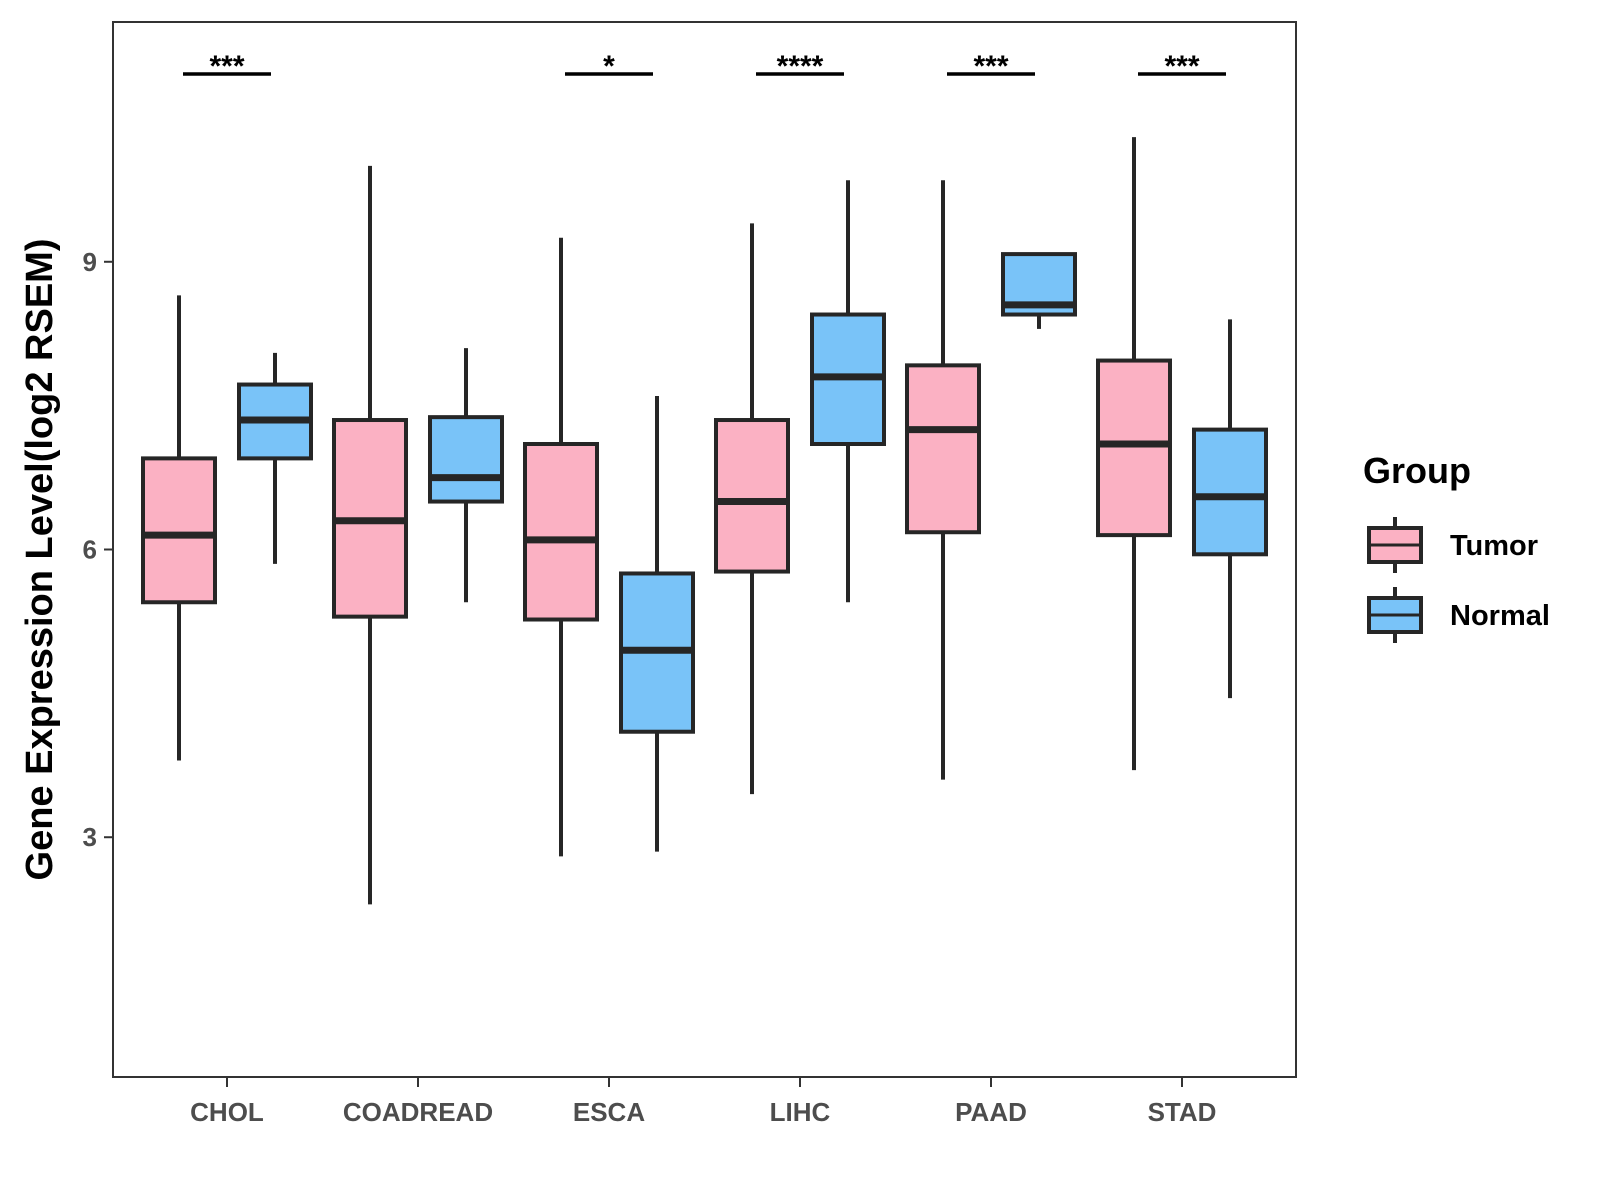 Image resolution: width=1600 pixels, height=1200 pixels. What do you see at coordinates (561, 532) in the screenshot?
I see `box-tumor-esca` at bounding box center [561, 532].